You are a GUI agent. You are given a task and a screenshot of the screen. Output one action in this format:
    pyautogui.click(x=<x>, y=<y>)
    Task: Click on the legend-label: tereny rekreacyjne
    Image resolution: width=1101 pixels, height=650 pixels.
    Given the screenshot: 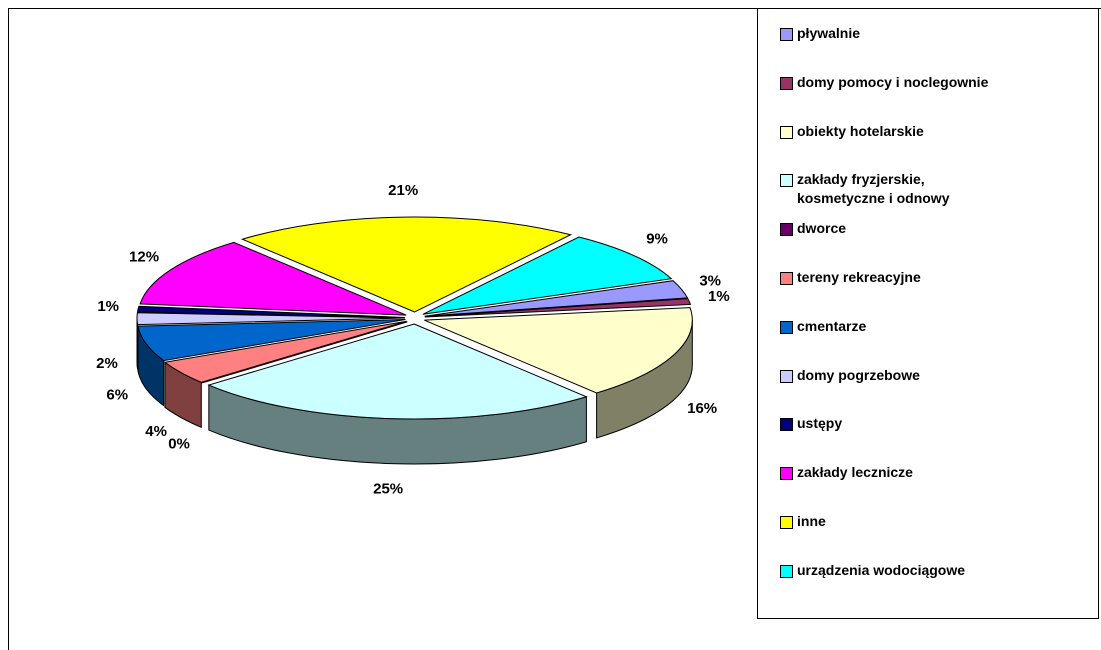 What is the action you would take?
    pyautogui.click(x=859, y=277)
    